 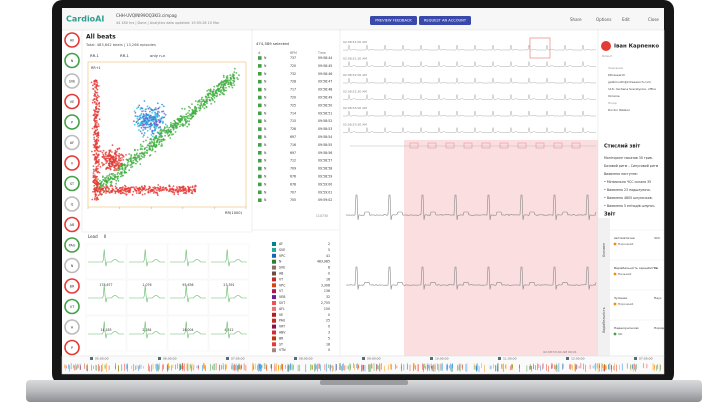 What do you see at coordinates (293, 82) in the screenshot?
I see `beat-cell: 728` at bounding box center [293, 82].